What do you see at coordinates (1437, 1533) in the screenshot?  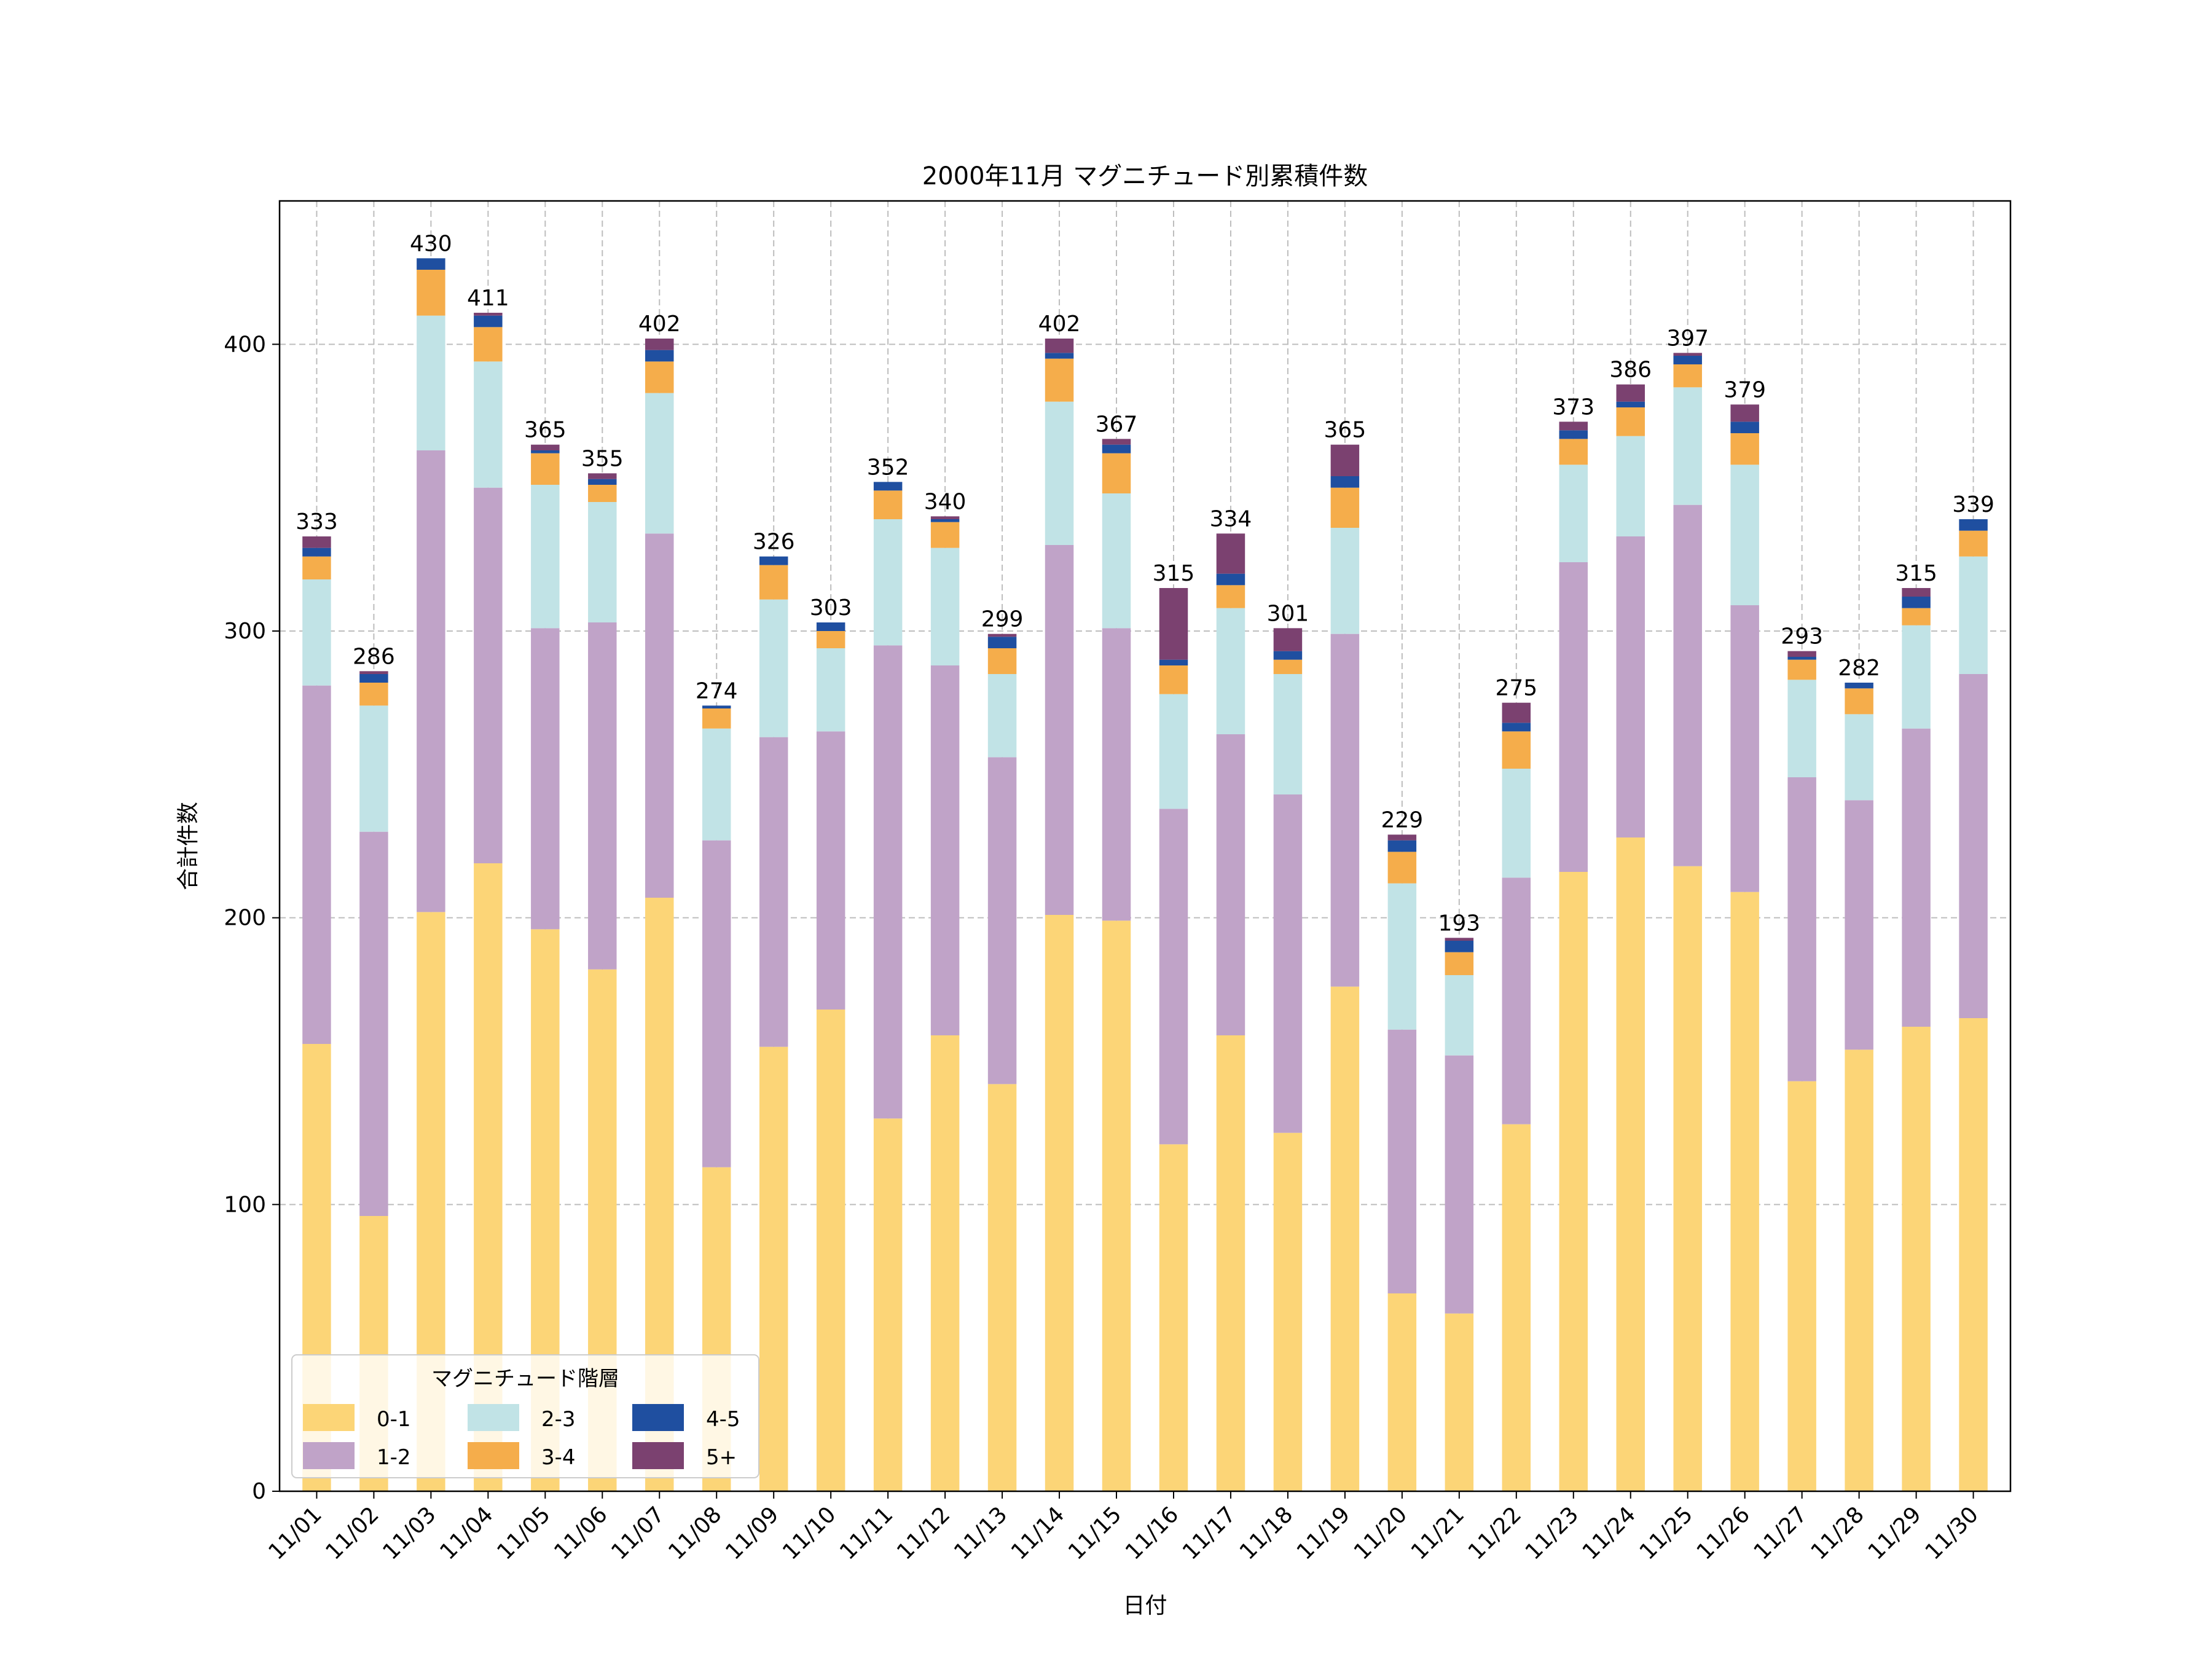 I see `x-tick-label: 11/21` at bounding box center [1437, 1533].